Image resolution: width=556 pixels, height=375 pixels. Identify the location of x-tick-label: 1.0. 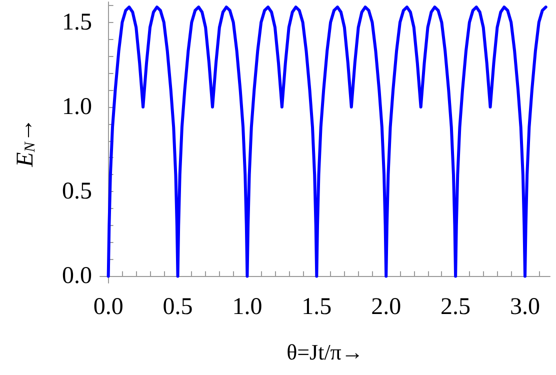
(247, 307).